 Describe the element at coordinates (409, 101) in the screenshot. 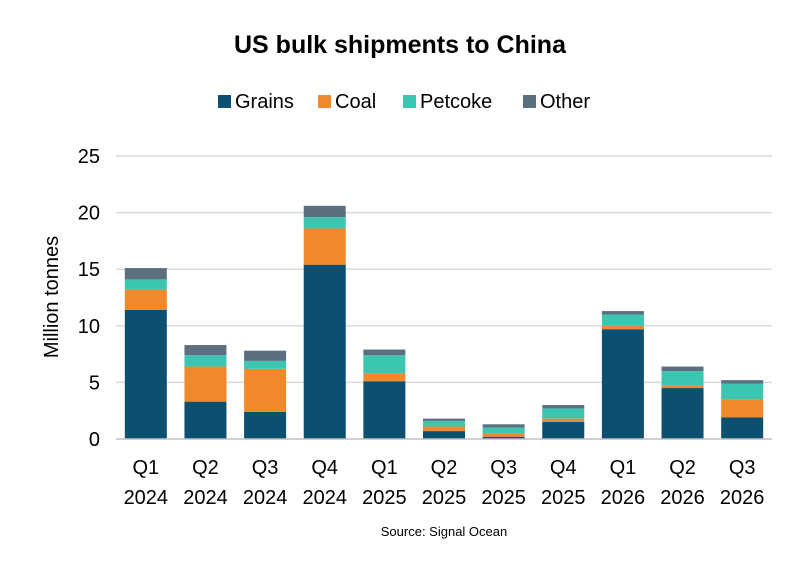

I see `legend-swatch-petcoke` at that location.